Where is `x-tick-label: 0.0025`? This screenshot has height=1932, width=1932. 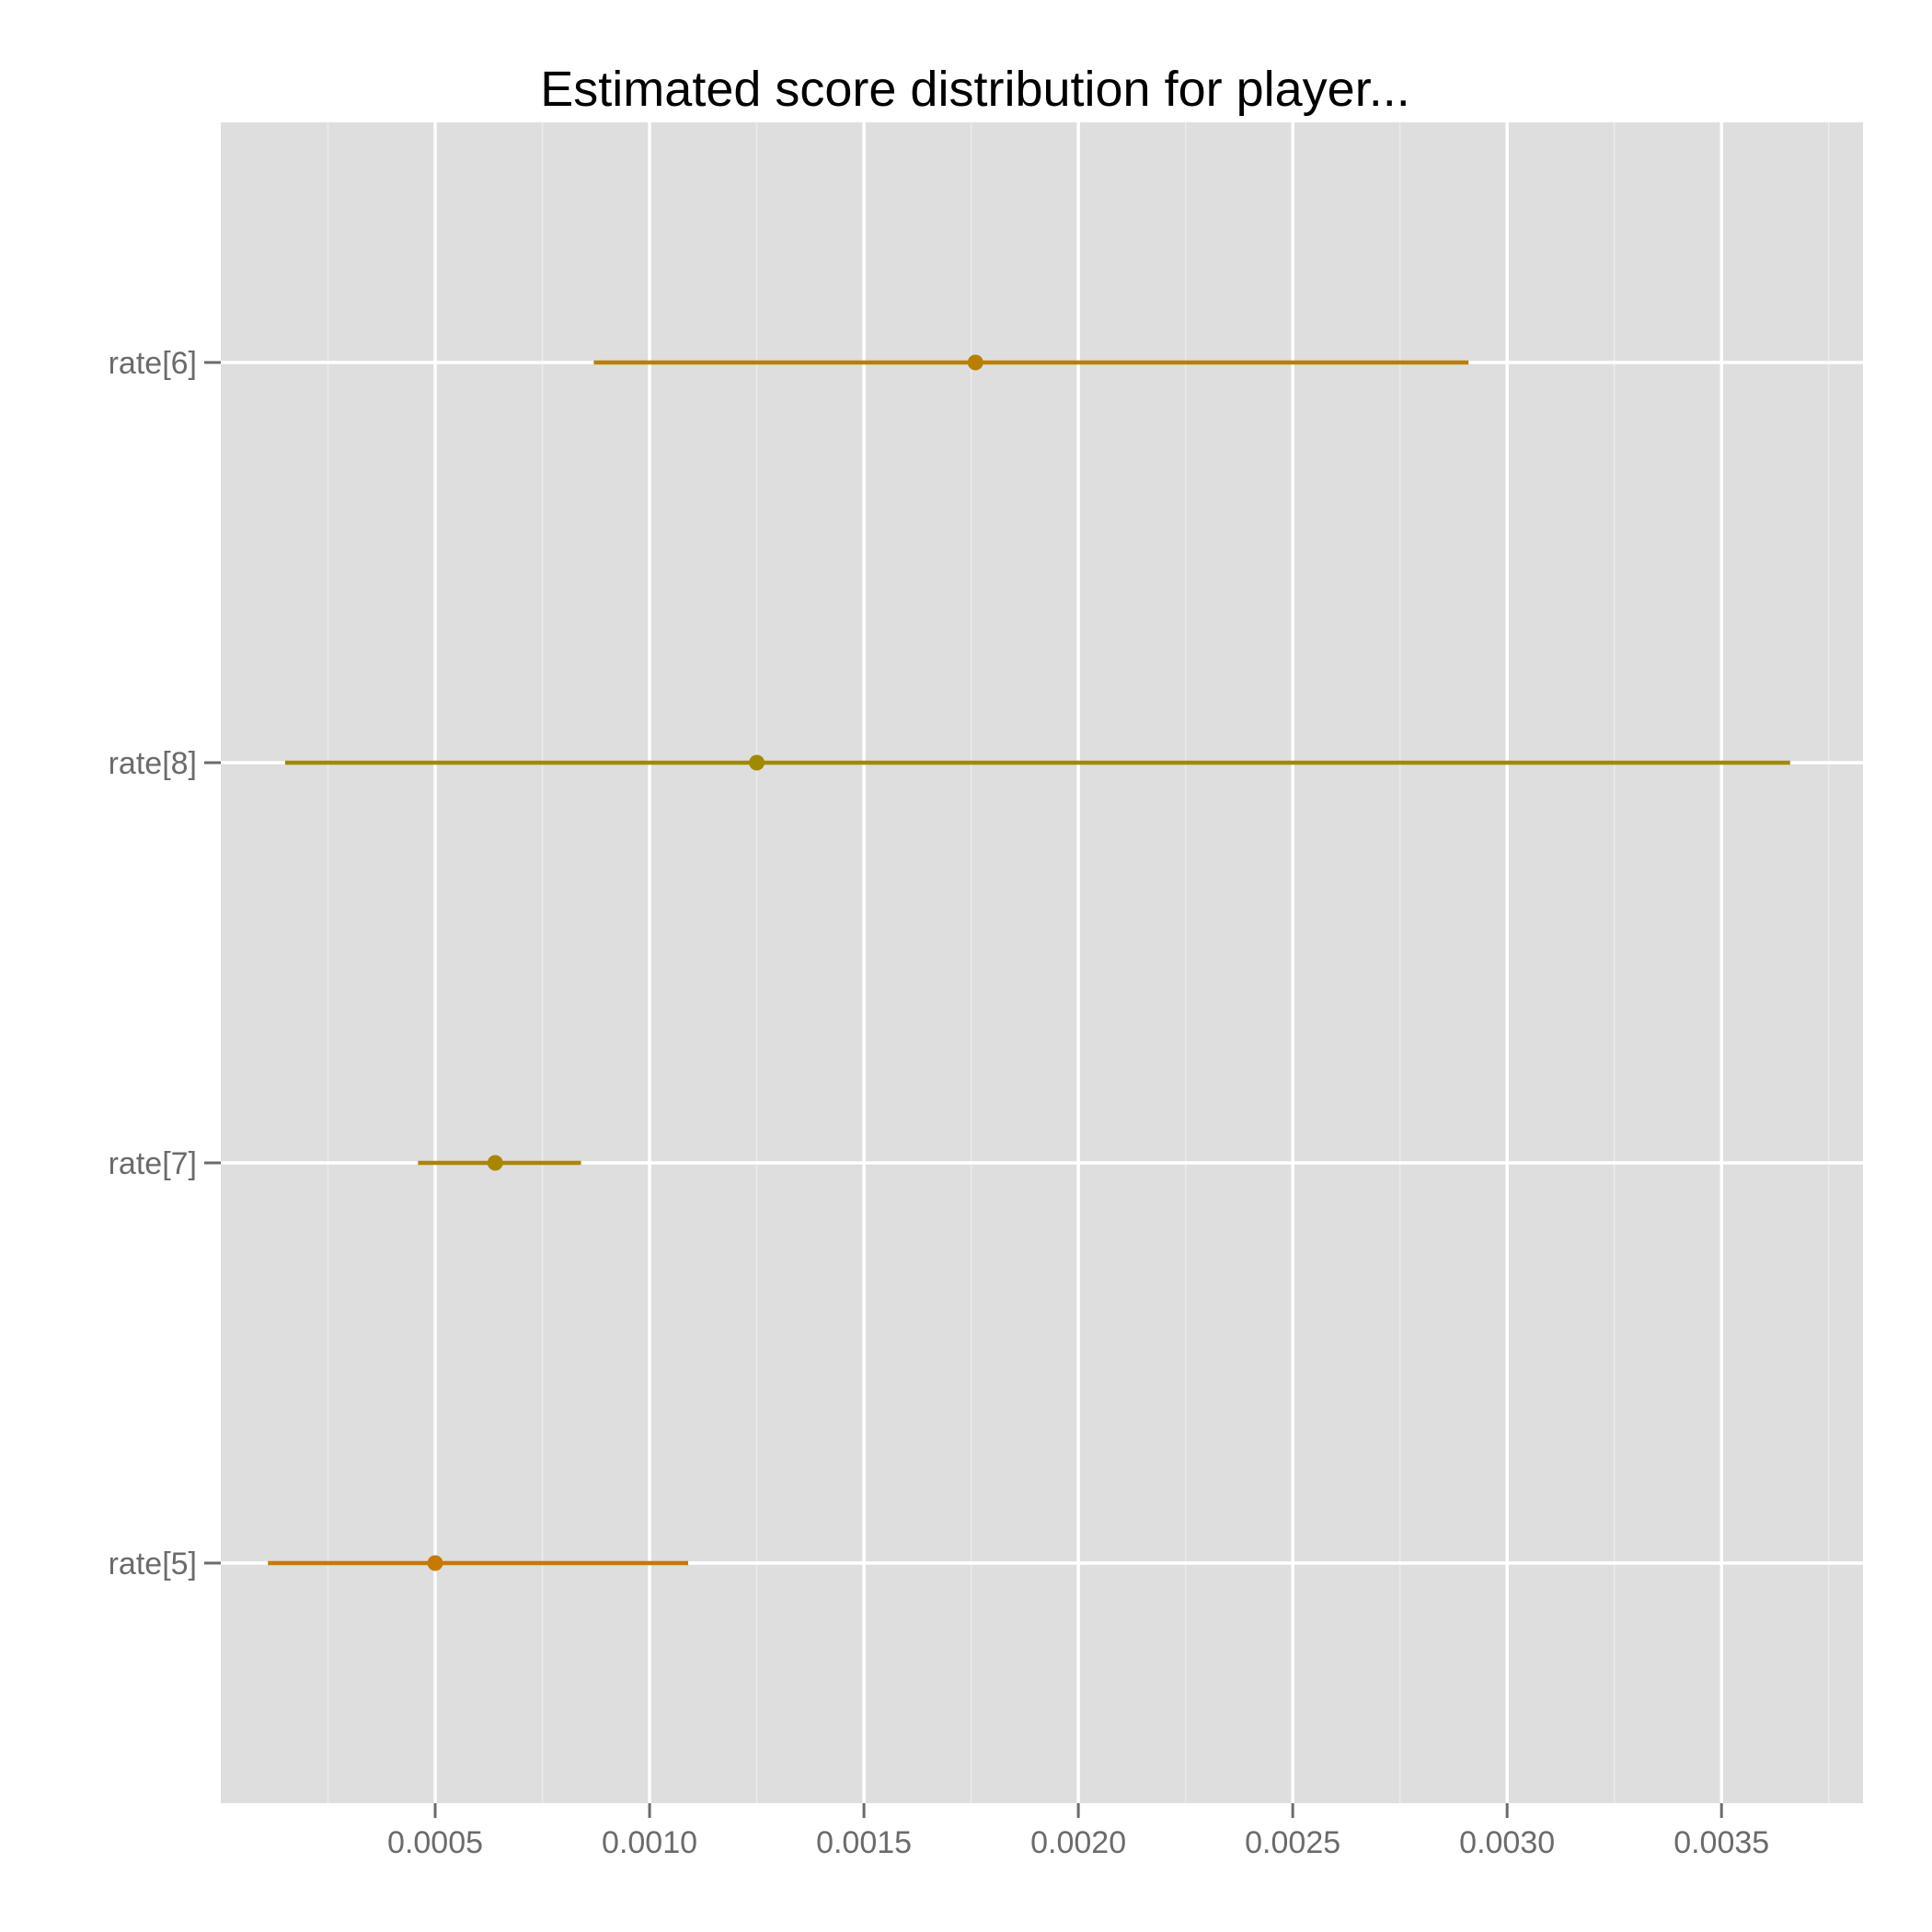 x-tick-label: 0.0025 is located at coordinates (1292, 1842).